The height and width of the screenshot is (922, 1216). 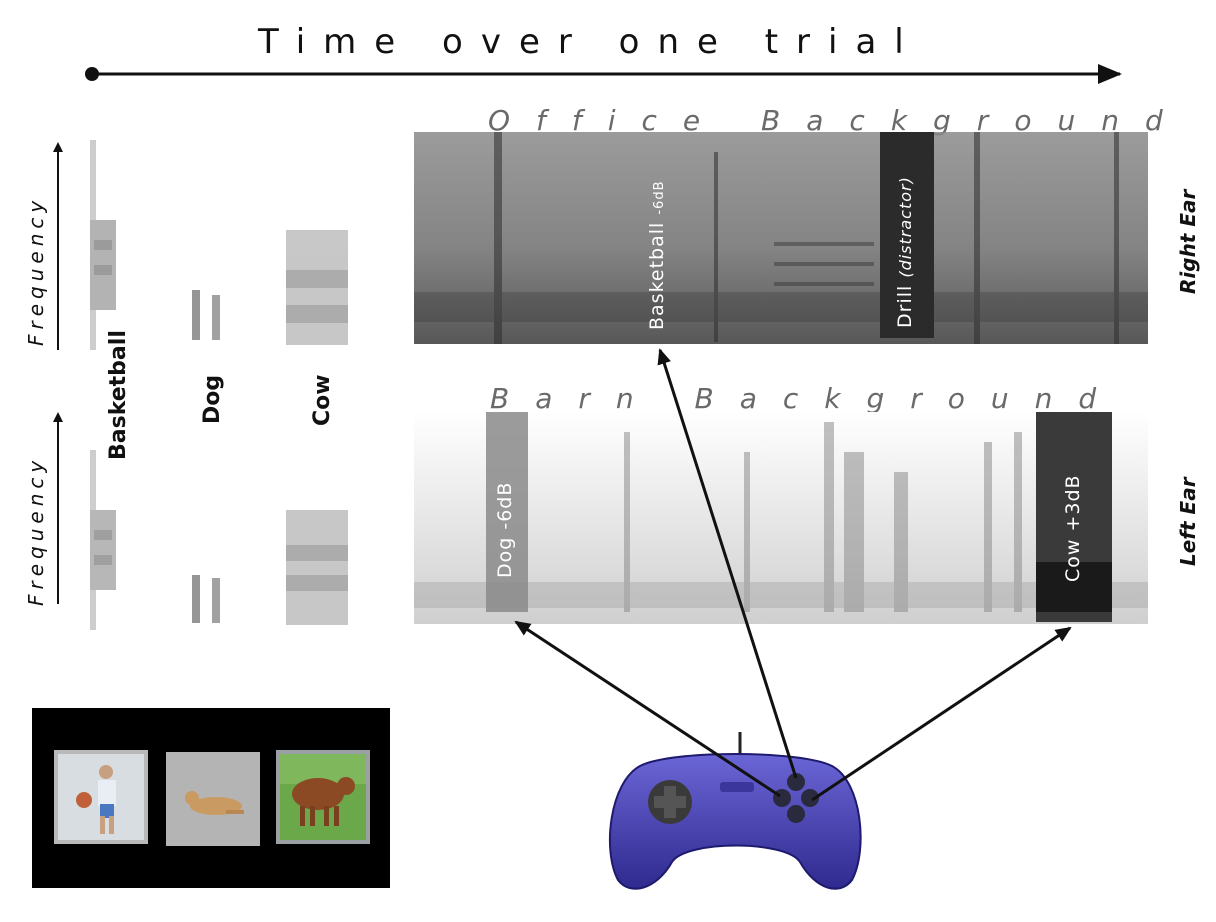 What do you see at coordinates (941, 714) in the screenshot?
I see `arrow-to-cow` at bounding box center [941, 714].